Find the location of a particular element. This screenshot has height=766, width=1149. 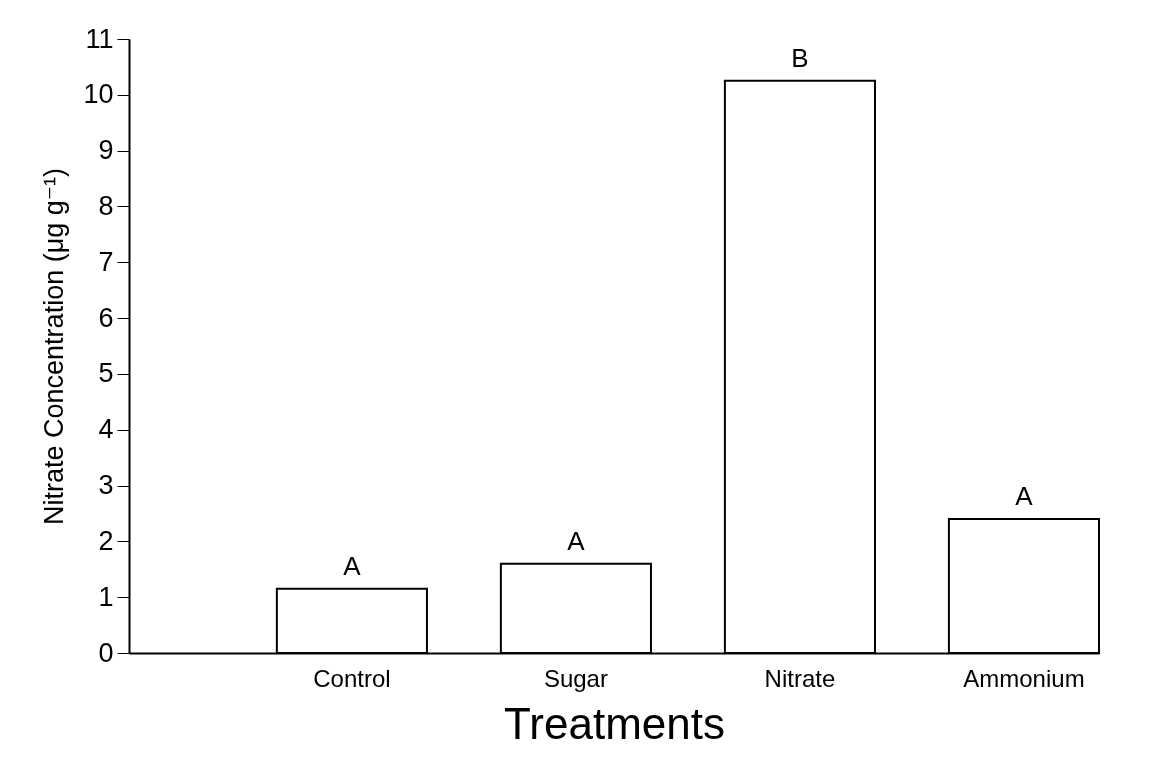

y-tick-label: 5 is located at coordinates (106, 373).